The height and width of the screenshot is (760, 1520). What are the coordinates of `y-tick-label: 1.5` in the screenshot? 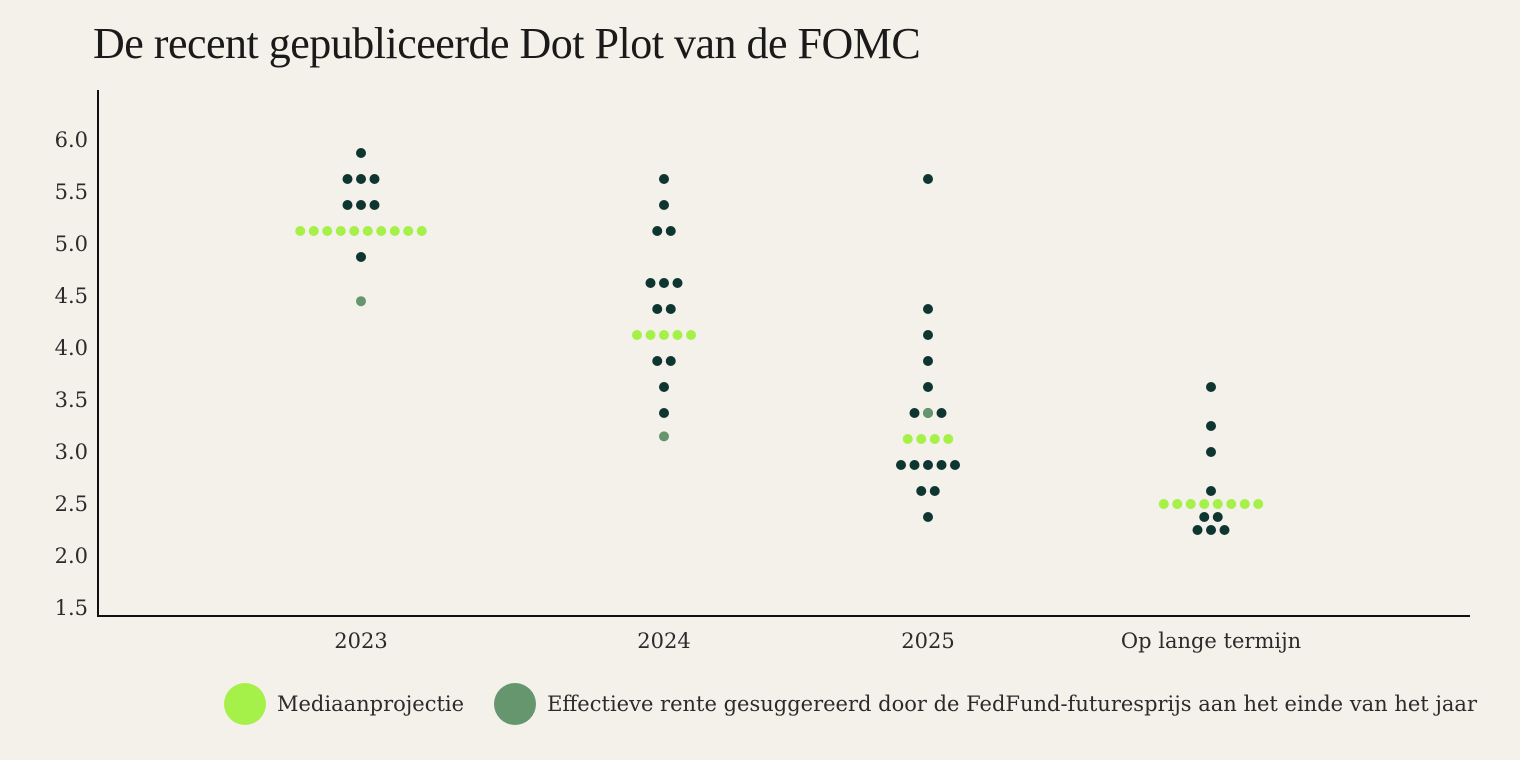 It's located at (71, 608).